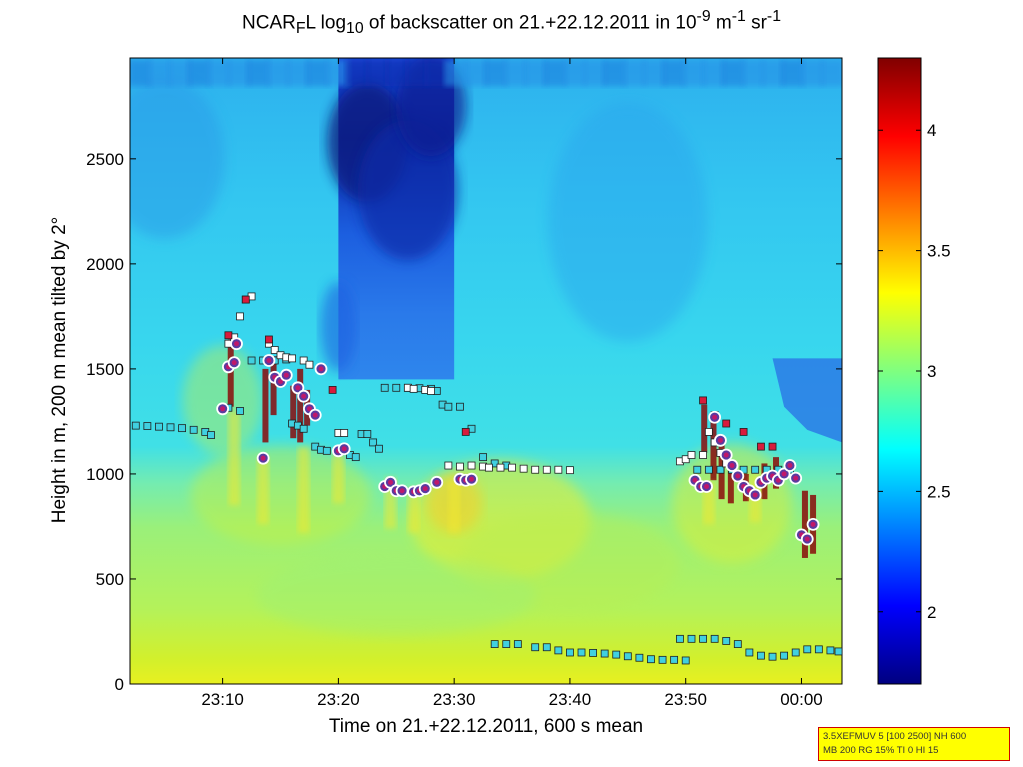 This screenshot has height=767, width=1023. Describe the element at coordinates (939, 251) in the screenshot. I see `colorbar-tick-label: 3.5` at that location.